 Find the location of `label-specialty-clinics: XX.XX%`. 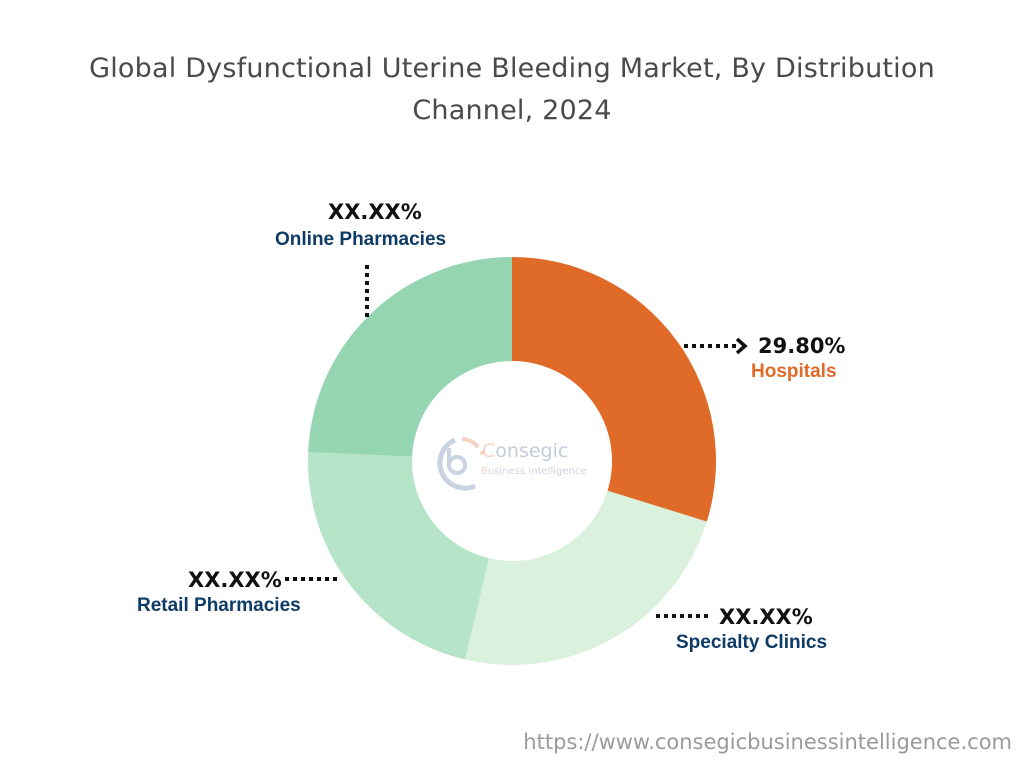

label-specialty-clinics: XX.XX% is located at coordinates (766, 617).